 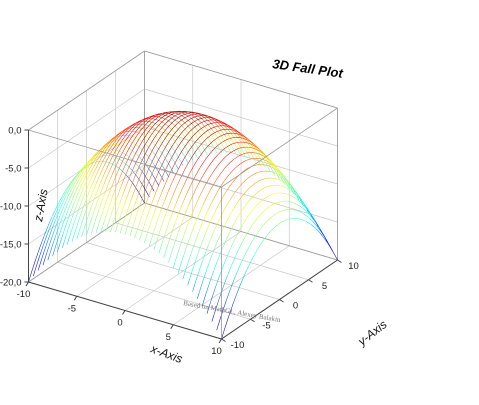 I want to click on x-tick-mark, so click(x=172, y=327).